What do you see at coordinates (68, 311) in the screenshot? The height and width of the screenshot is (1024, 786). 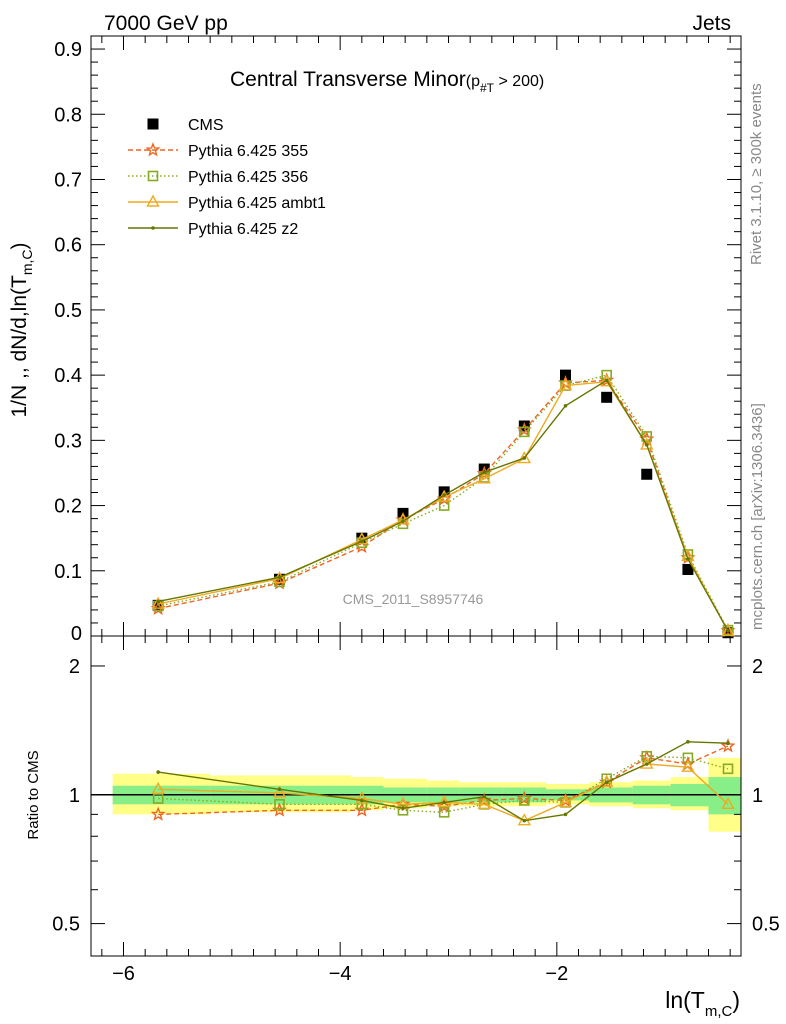 I see `y-tick-label: 0.5` at bounding box center [68, 311].